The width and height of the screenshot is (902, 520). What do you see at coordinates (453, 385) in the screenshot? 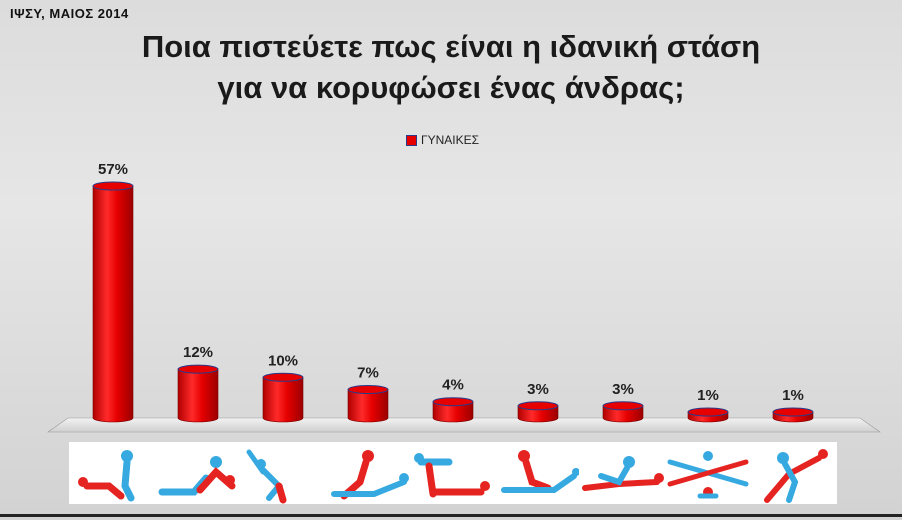
I see `data-label-5: 4%` at bounding box center [453, 385].